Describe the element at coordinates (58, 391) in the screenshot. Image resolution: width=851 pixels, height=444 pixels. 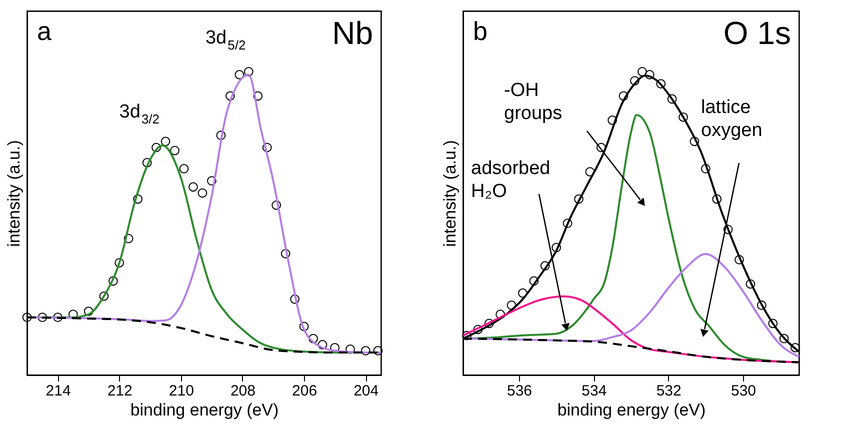
I see `x-tick-label: 214` at that location.